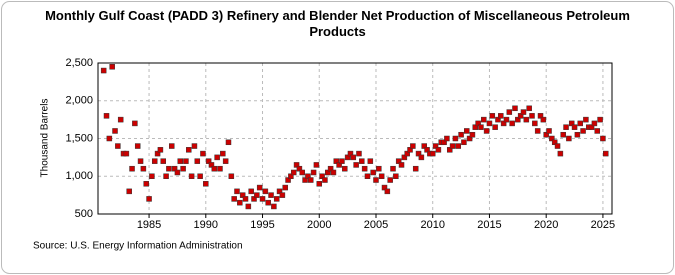 The height and width of the screenshot is (275, 675). I want to click on x-tick-label: 2010, so click(432, 225).